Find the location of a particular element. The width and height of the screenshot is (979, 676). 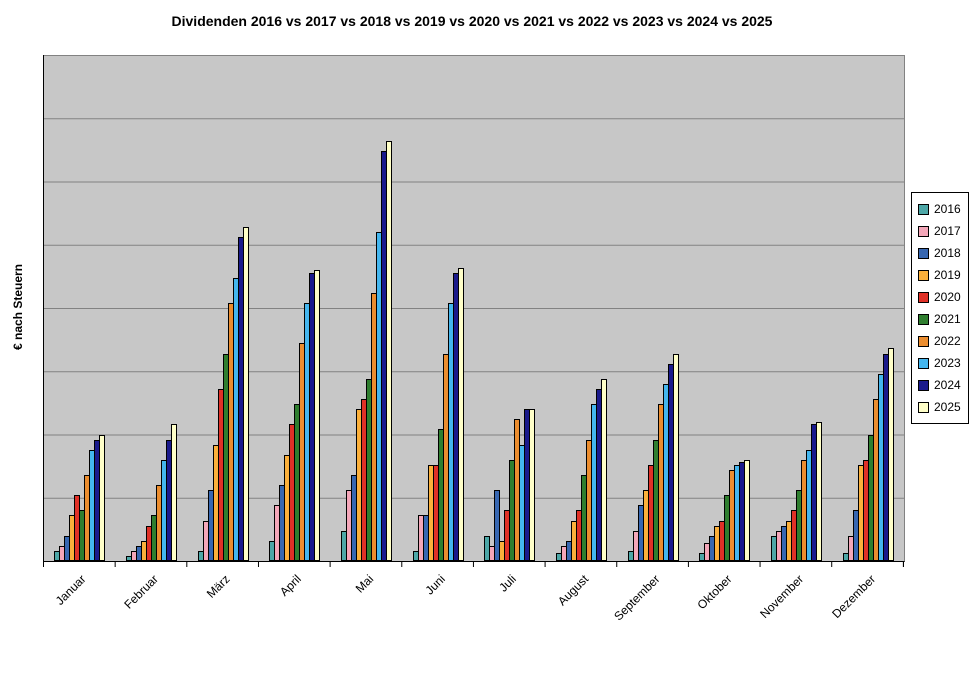

x-axis-label: März is located at coordinates (218, 586).